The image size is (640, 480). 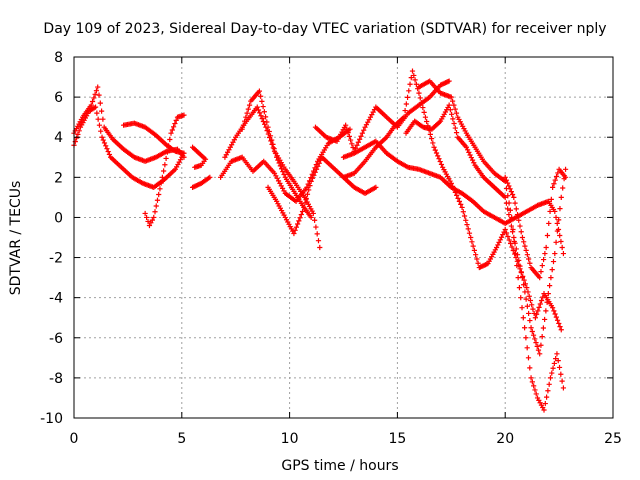 What do you see at coordinates (58, 178) in the screenshot?
I see `y-tick-label: 2` at bounding box center [58, 178].